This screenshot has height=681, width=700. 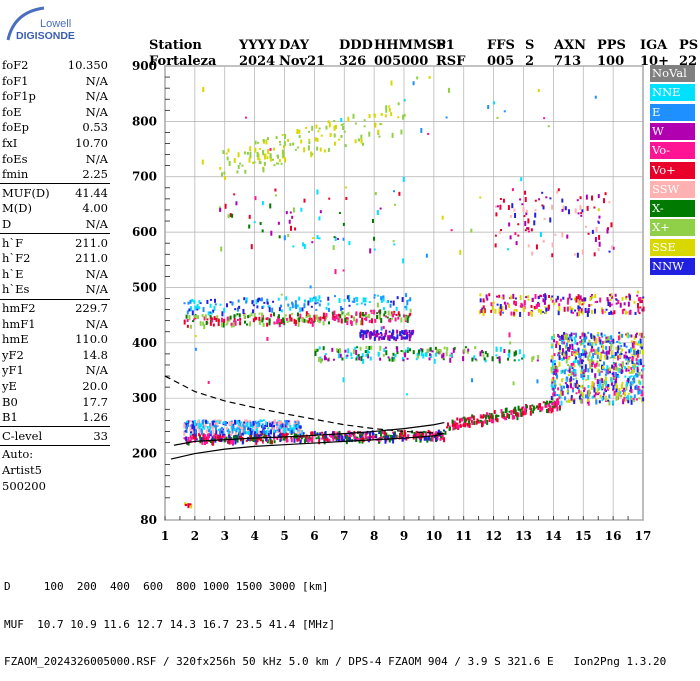 What do you see at coordinates (493, 536) in the screenshot?
I see `x-tick-label: 12` at bounding box center [493, 536].